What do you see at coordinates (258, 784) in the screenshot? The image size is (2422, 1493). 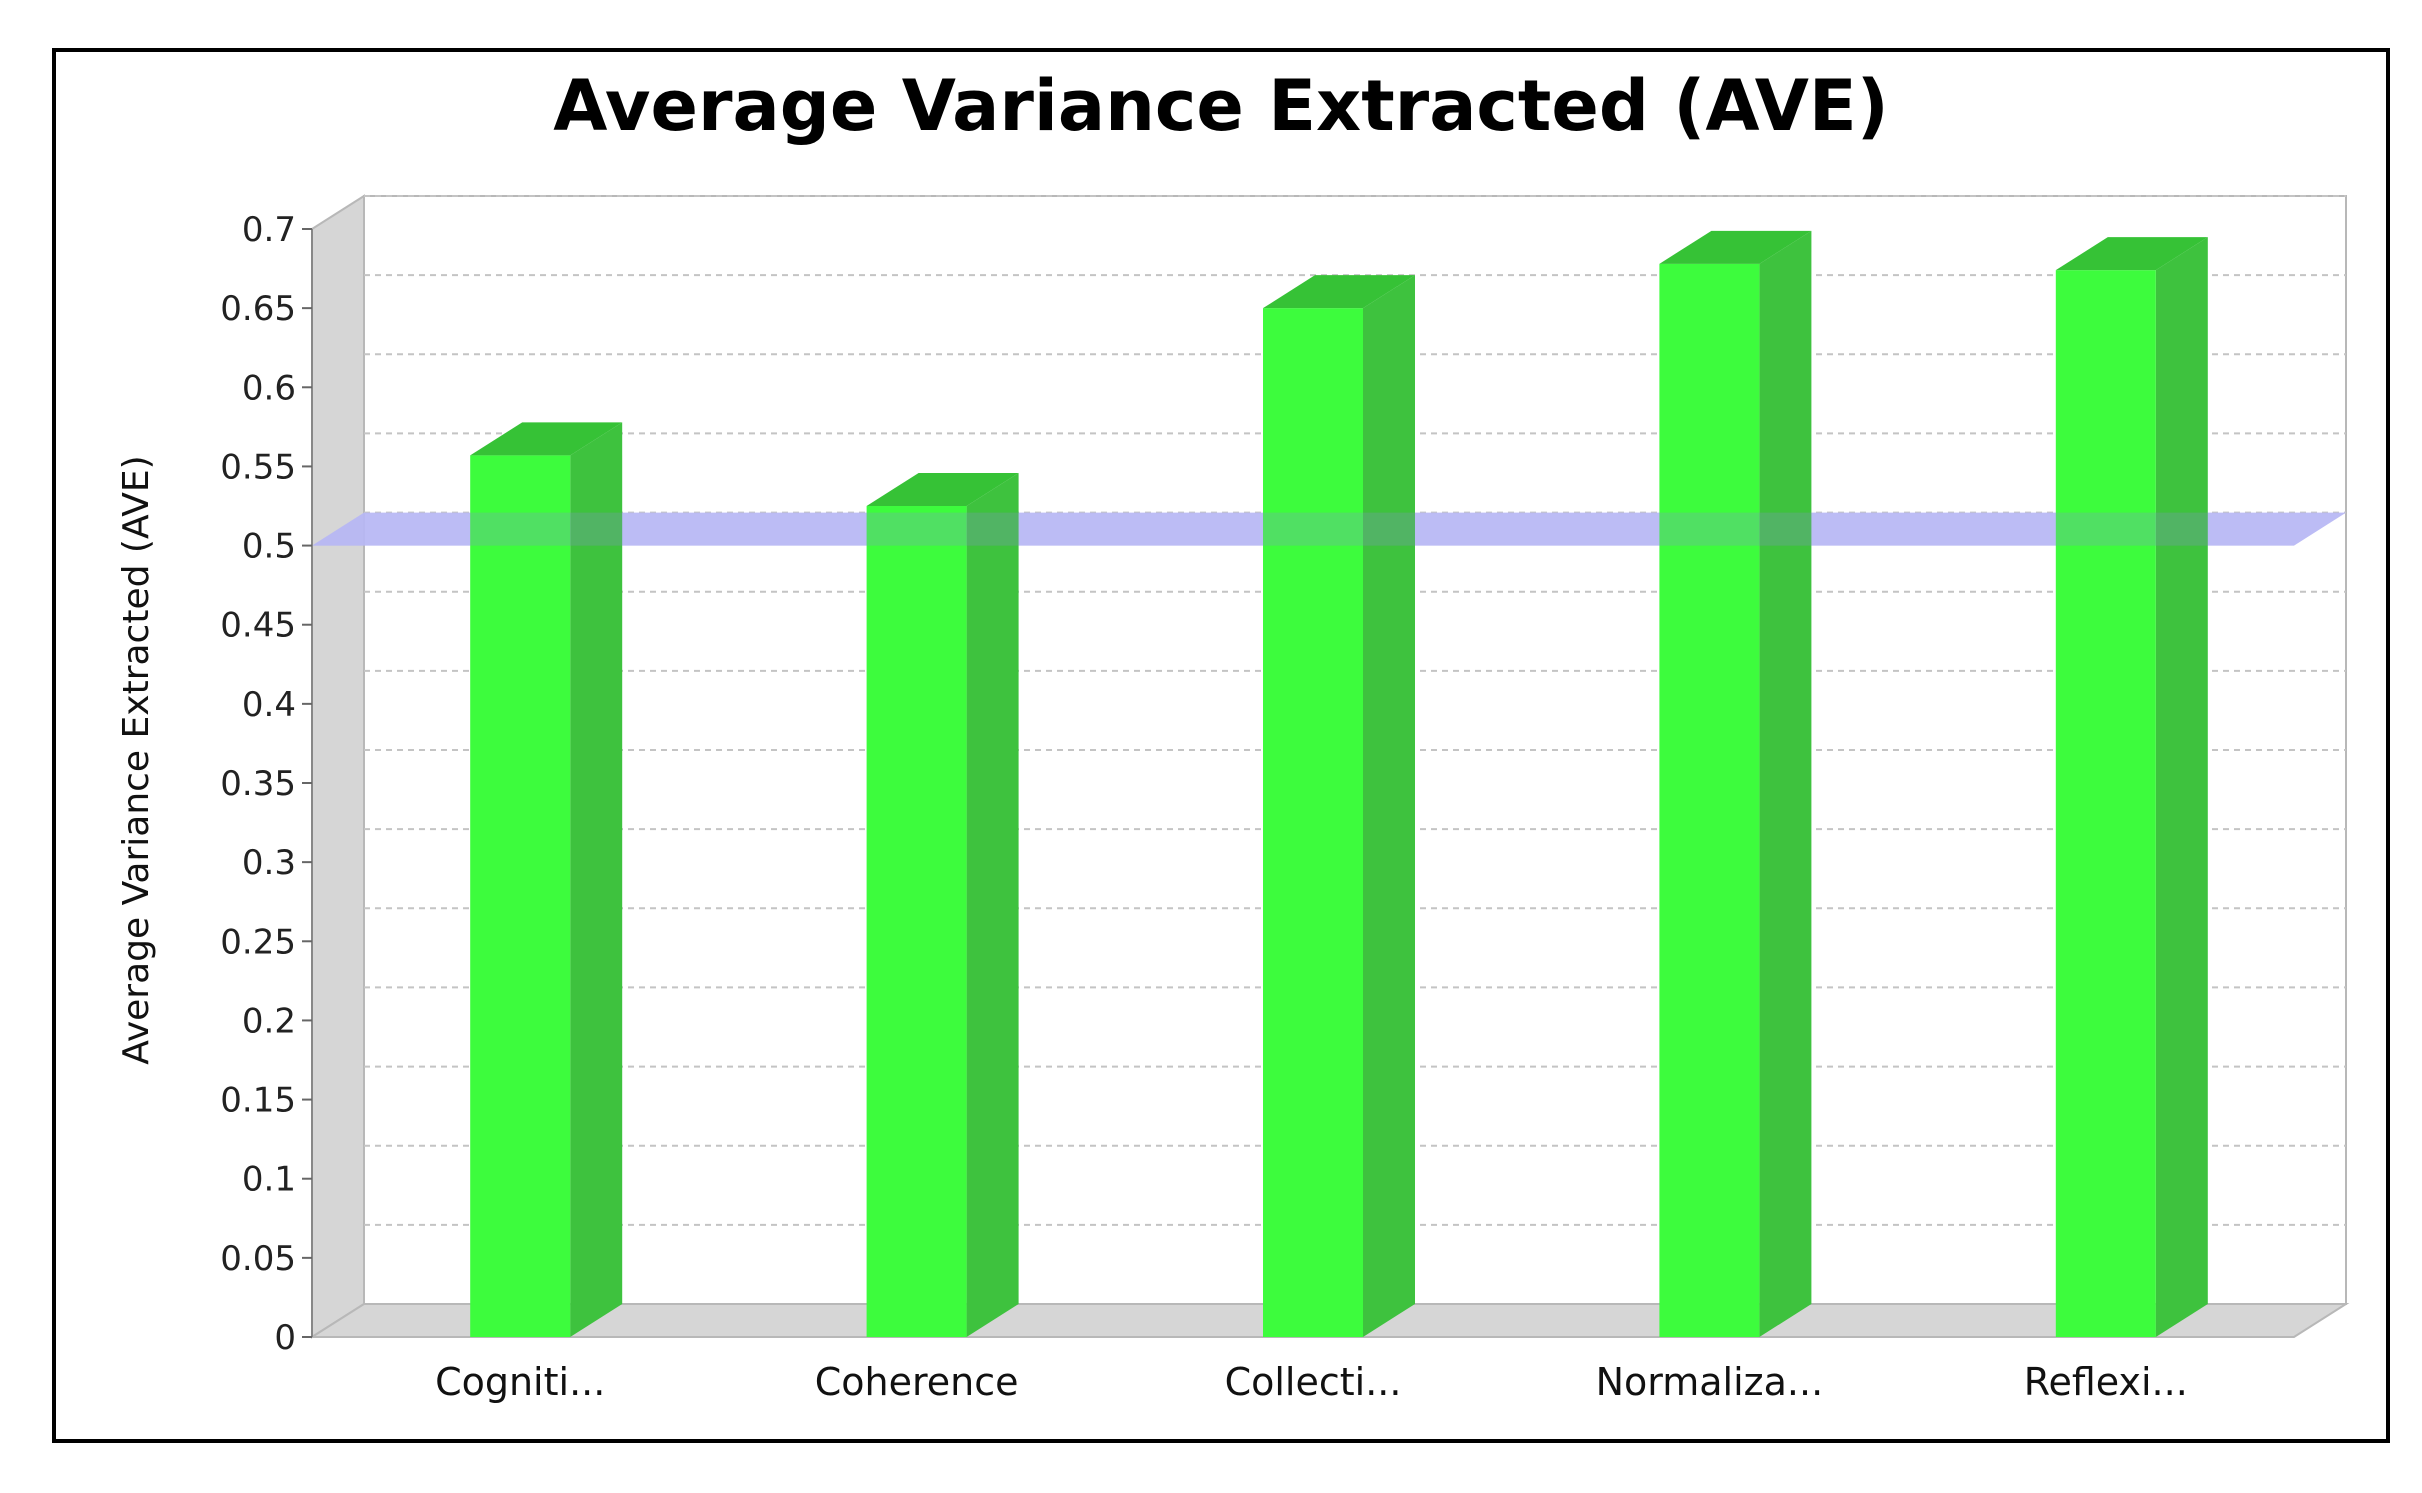 I see `y-tick-label: 0.35` at bounding box center [258, 784].